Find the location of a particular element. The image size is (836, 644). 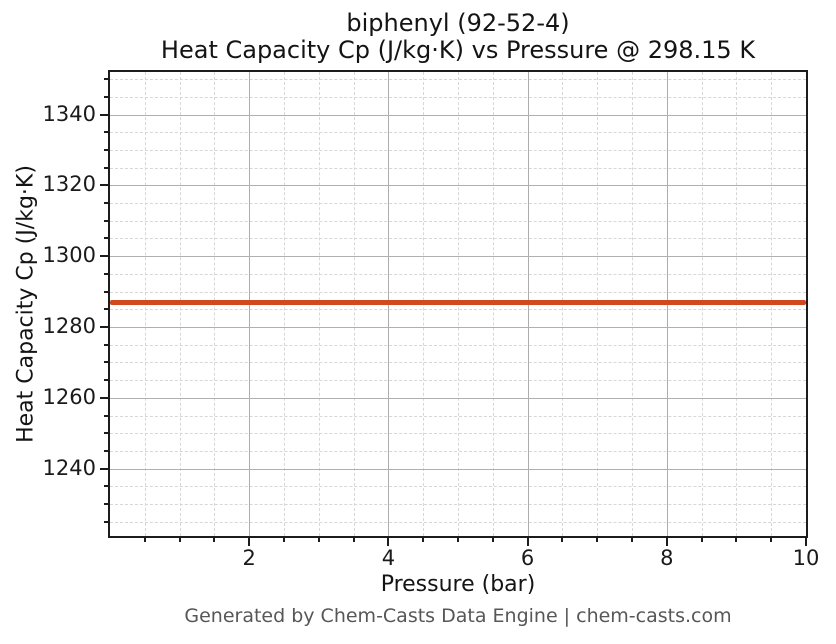

y-tick-label: 1320 is located at coordinates (69, 184).